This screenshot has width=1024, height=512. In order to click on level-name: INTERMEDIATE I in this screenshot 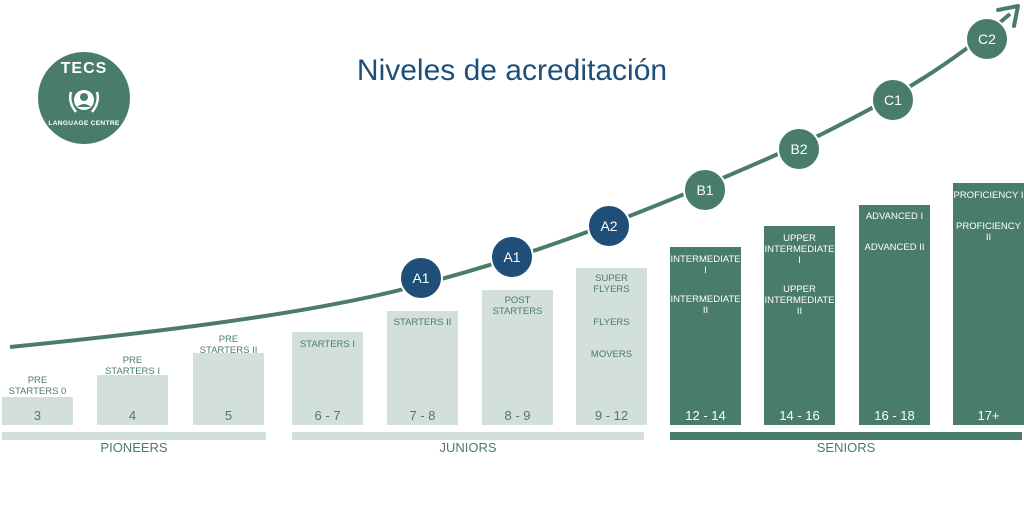, I will do `click(705, 265)`.